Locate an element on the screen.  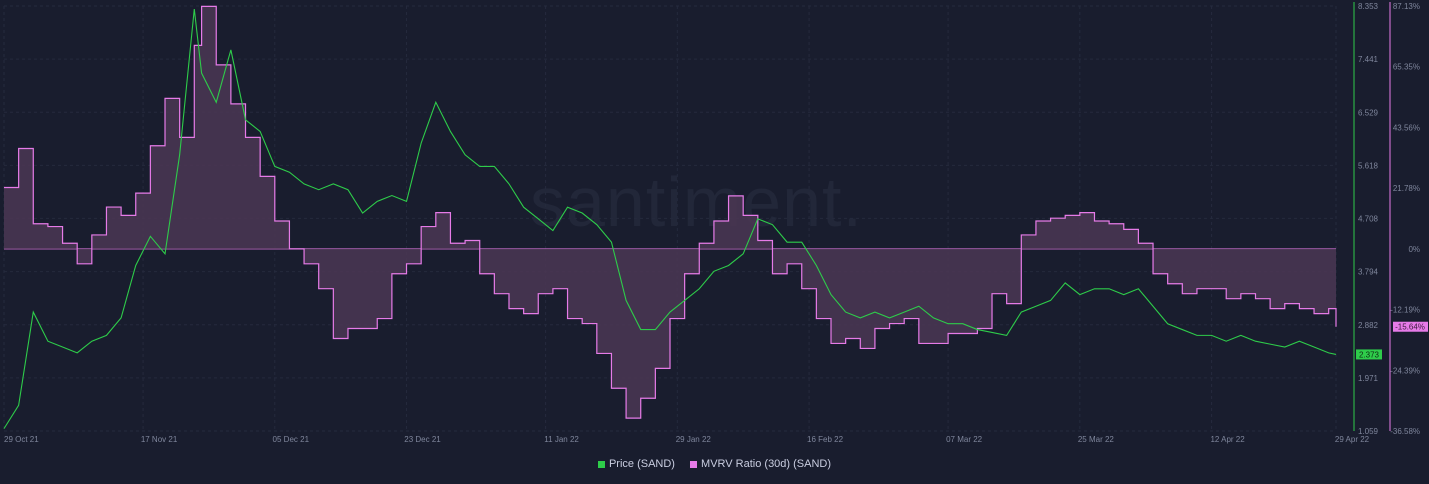
x-tick-label: 07 Mar 22 is located at coordinates (964, 439).